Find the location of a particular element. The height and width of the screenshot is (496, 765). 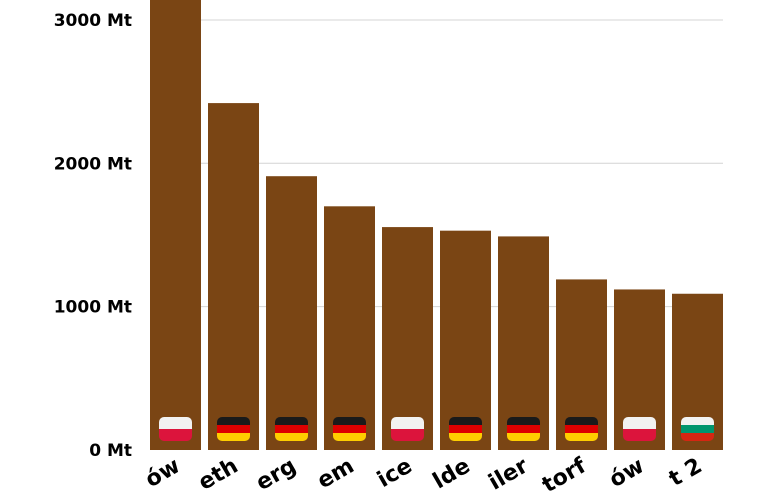

x-tick-label: eth is located at coordinates (218, 475).